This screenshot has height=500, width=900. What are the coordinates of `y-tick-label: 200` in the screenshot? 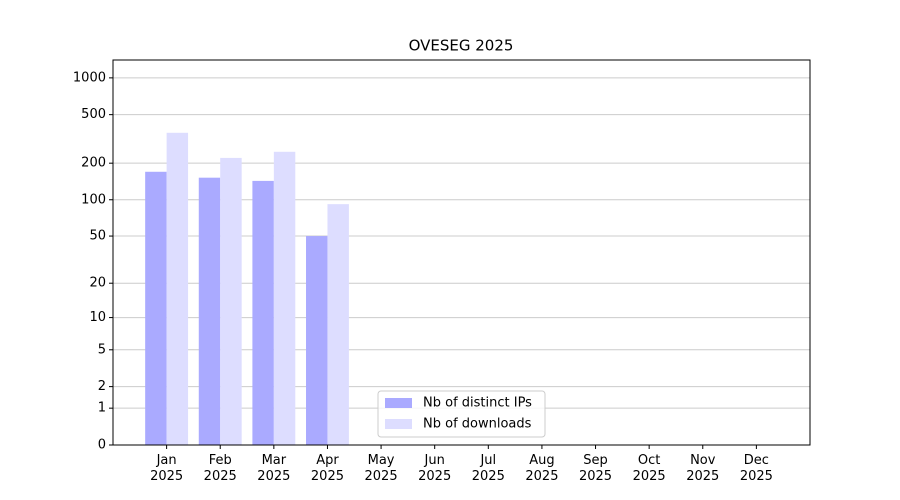 It's located at (93, 163).